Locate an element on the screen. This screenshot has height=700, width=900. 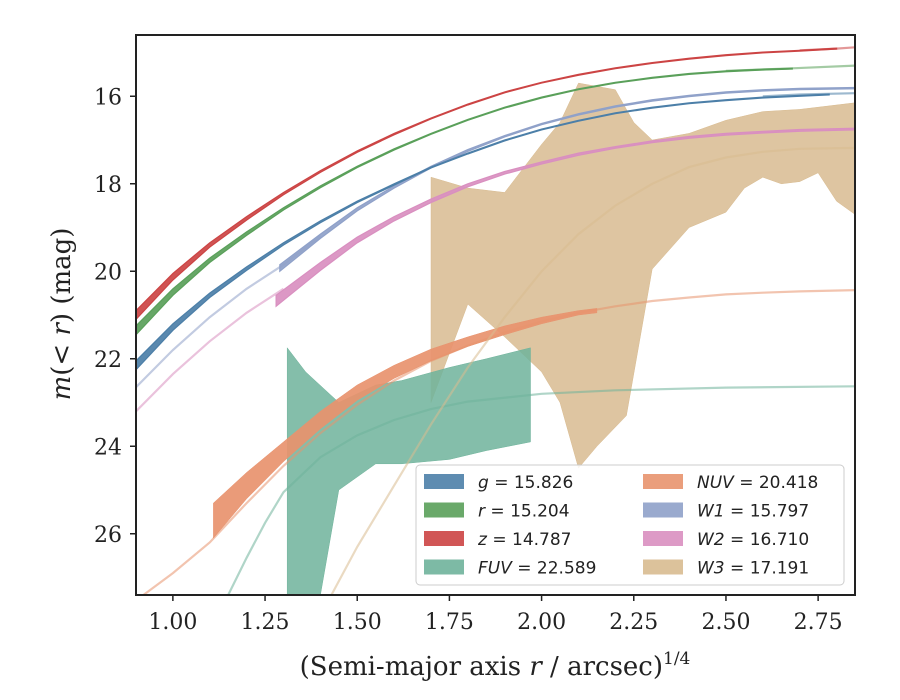
y-tick-label: 22 is located at coordinates (108, 360).